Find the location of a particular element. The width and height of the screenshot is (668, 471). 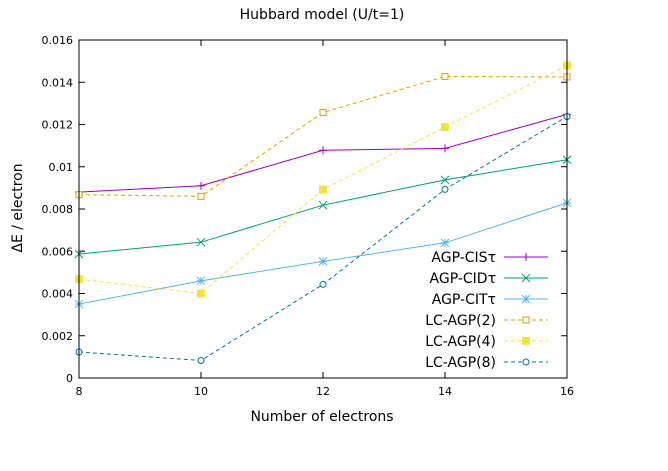

legend-entry: AGP-CIDτ is located at coordinates (489, 279).